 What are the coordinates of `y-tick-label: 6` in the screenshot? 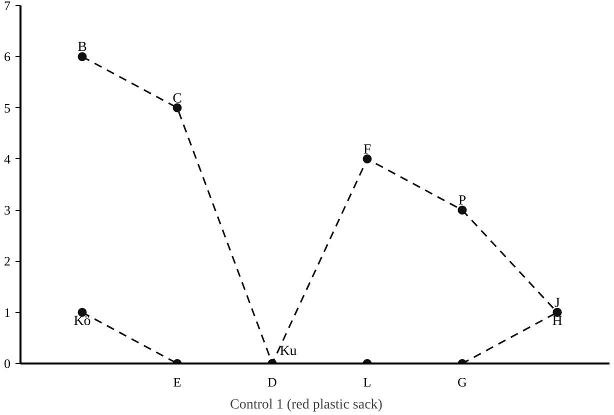 It's located at (7, 56).